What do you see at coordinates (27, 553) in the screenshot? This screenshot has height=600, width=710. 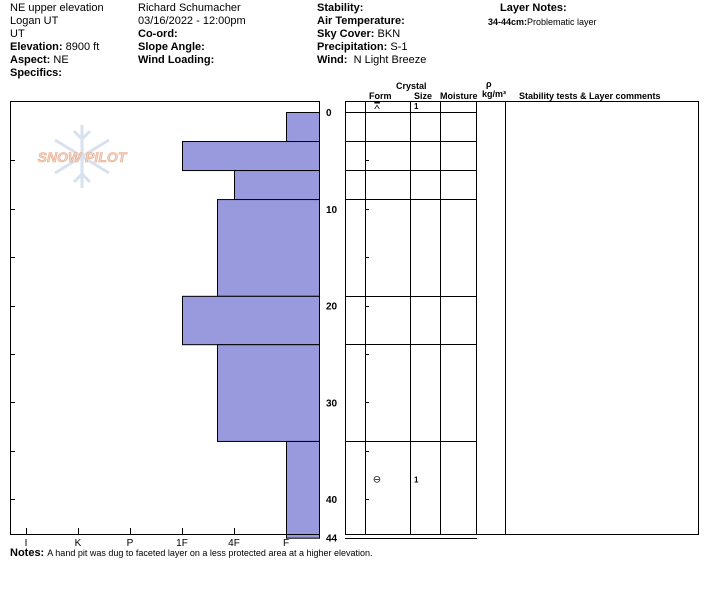 I see `notes-label: Notes:` at bounding box center [27, 553].